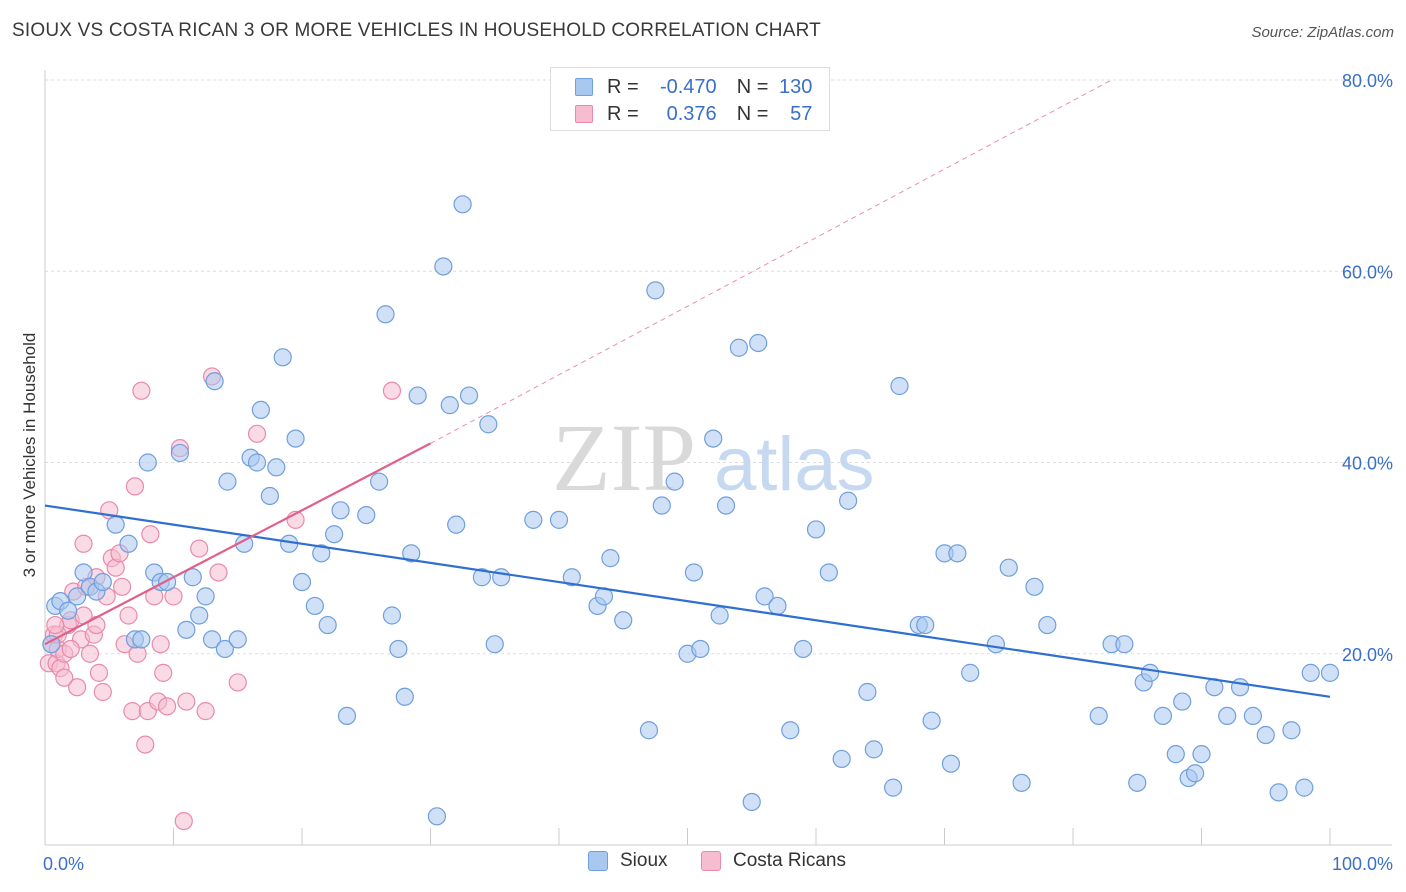 The image size is (1406, 892). What do you see at coordinates (1367, 464) in the screenshot?
I see `y-tick-label-1: 40.0%` at bounding box center [1367, 464].